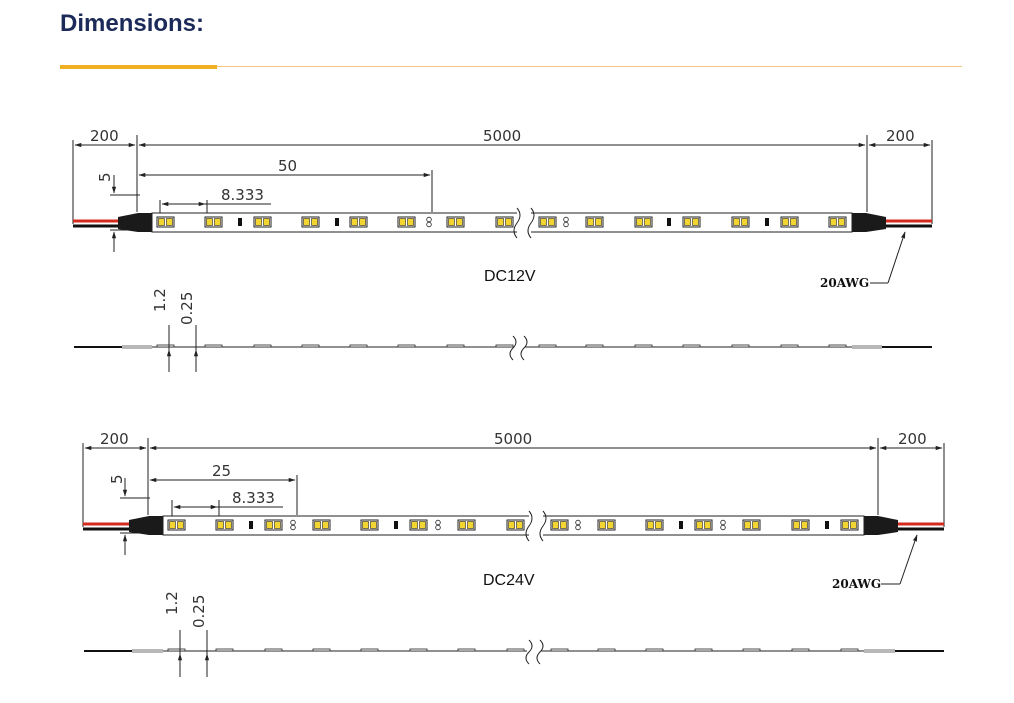  Describe the element at coordinates (509, 580) in the screenshot. I see `voltage-label: DC24V` at that location.